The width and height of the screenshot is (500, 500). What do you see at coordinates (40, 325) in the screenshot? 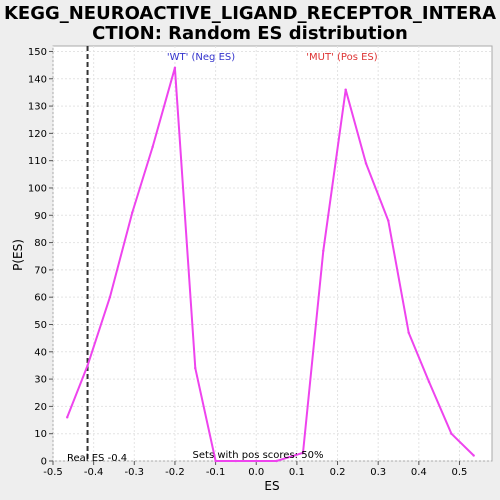
I see `y-tick-label: 50` at bounding box center [40, 325].